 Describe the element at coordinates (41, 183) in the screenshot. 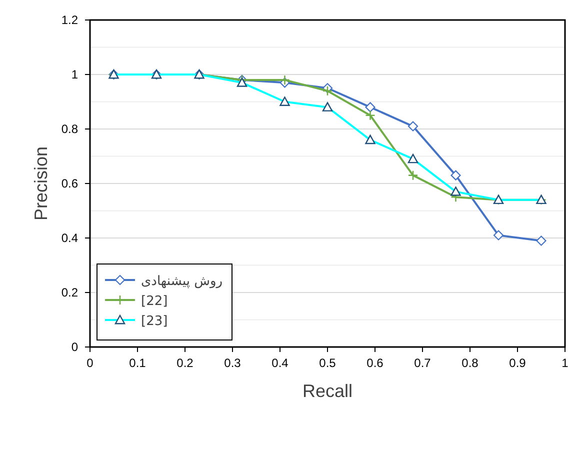

I see `y-axis-title: Precision` at that location.